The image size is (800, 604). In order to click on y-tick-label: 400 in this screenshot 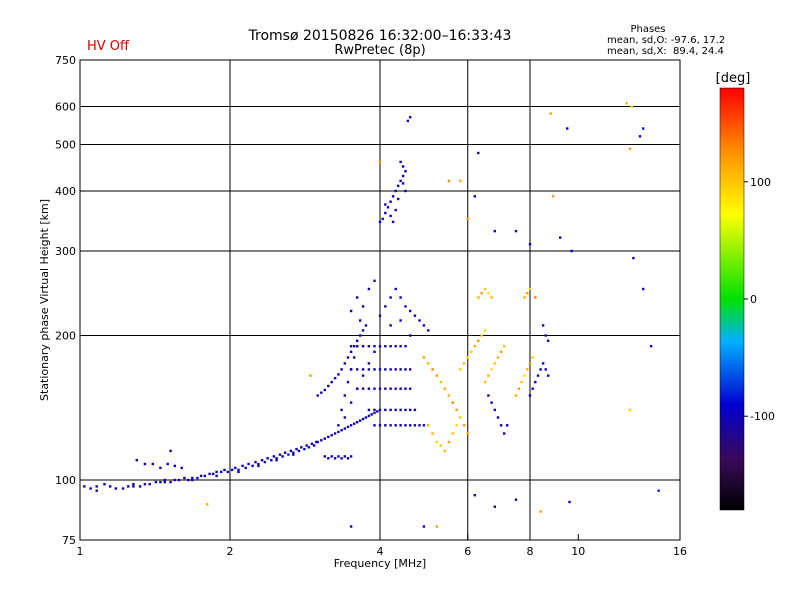, I will do `click(65, 191)`.